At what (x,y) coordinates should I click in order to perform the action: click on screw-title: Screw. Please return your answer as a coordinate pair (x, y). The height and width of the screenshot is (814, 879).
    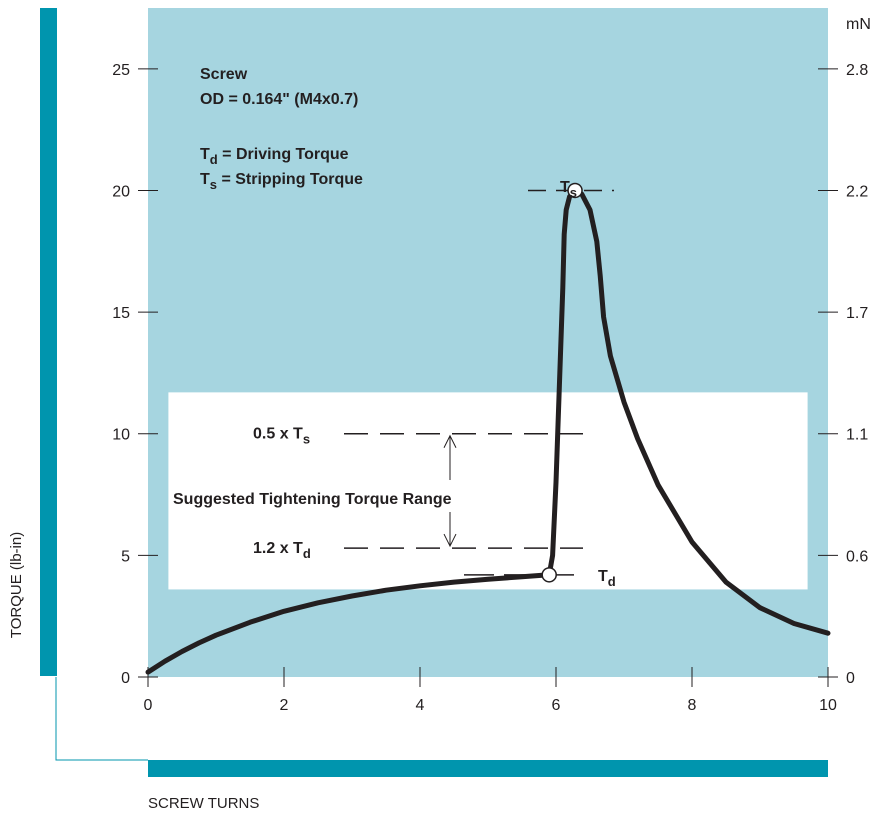
    Looking at the image, I should click on (224, 74).